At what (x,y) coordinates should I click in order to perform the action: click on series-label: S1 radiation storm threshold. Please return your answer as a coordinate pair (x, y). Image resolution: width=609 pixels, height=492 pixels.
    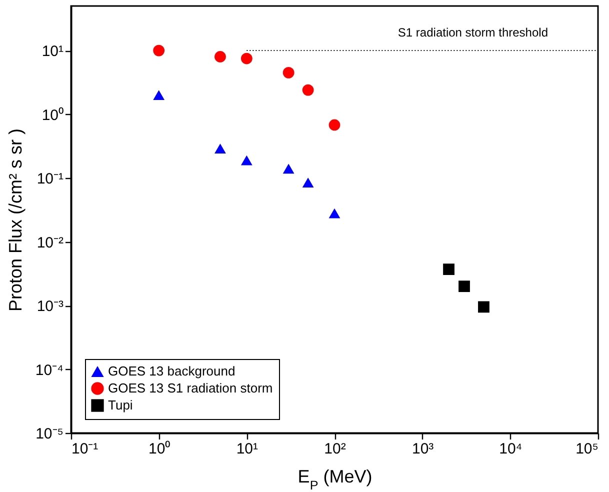
    Looking at the image, I should click on (473, 33).